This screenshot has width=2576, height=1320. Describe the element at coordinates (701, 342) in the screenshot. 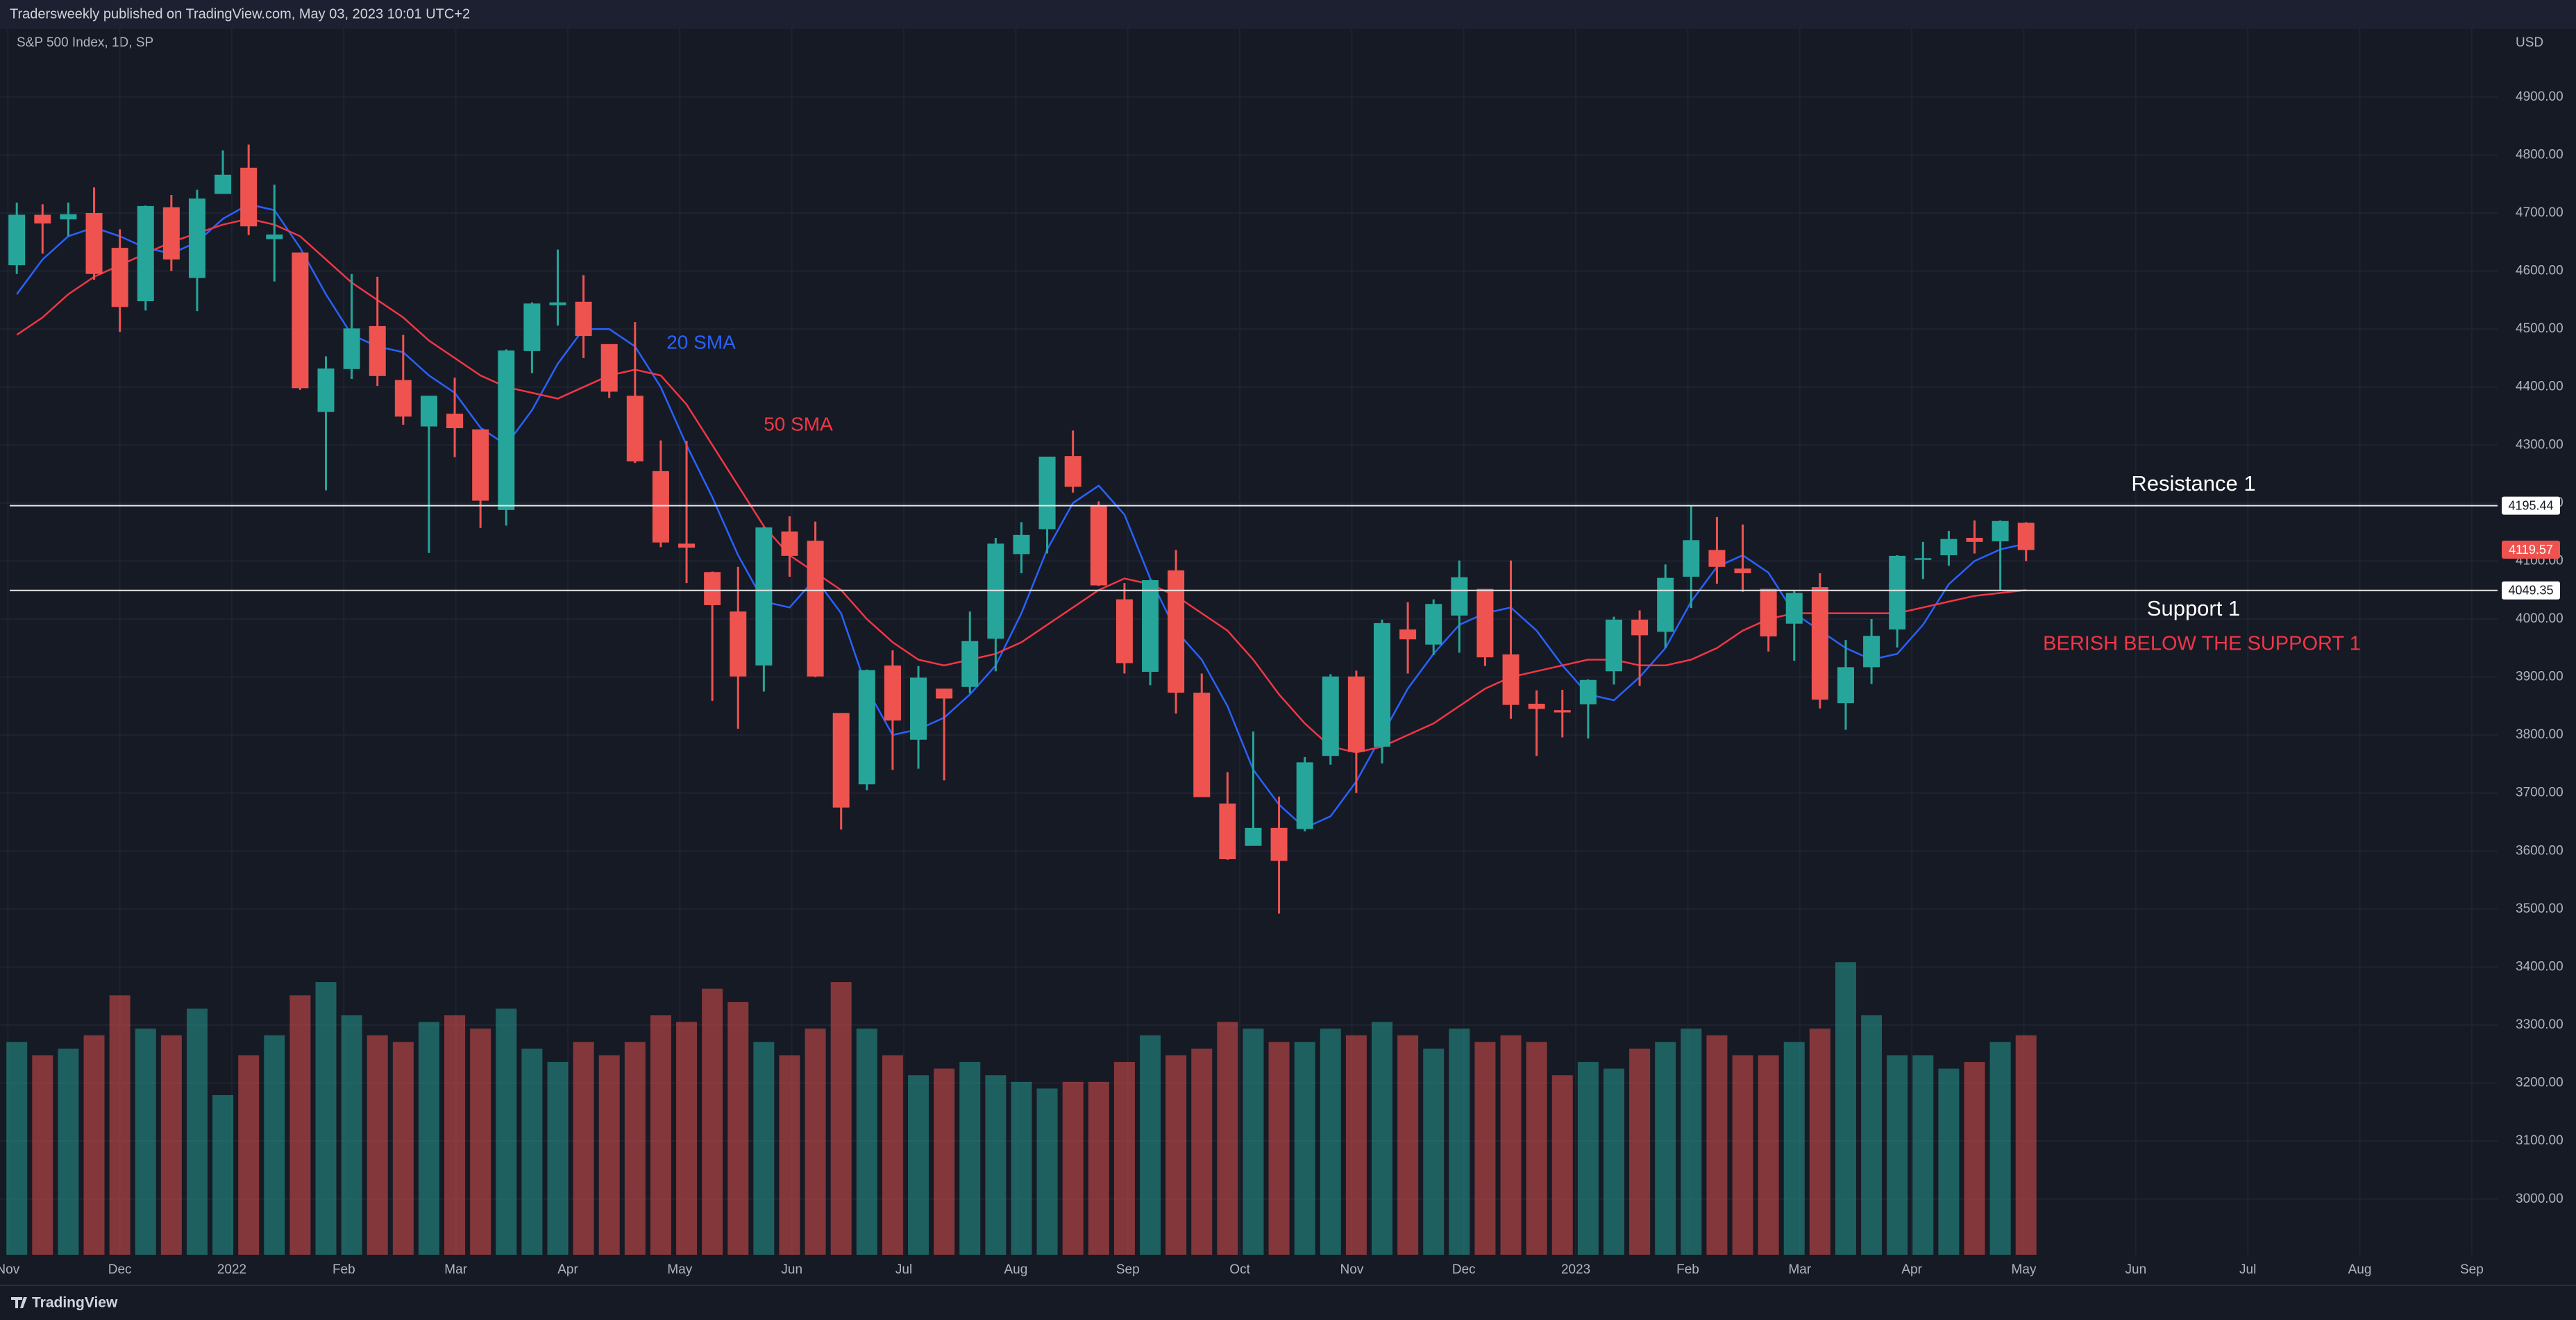

I see `sma-annotation: 20 SMA` at that location.